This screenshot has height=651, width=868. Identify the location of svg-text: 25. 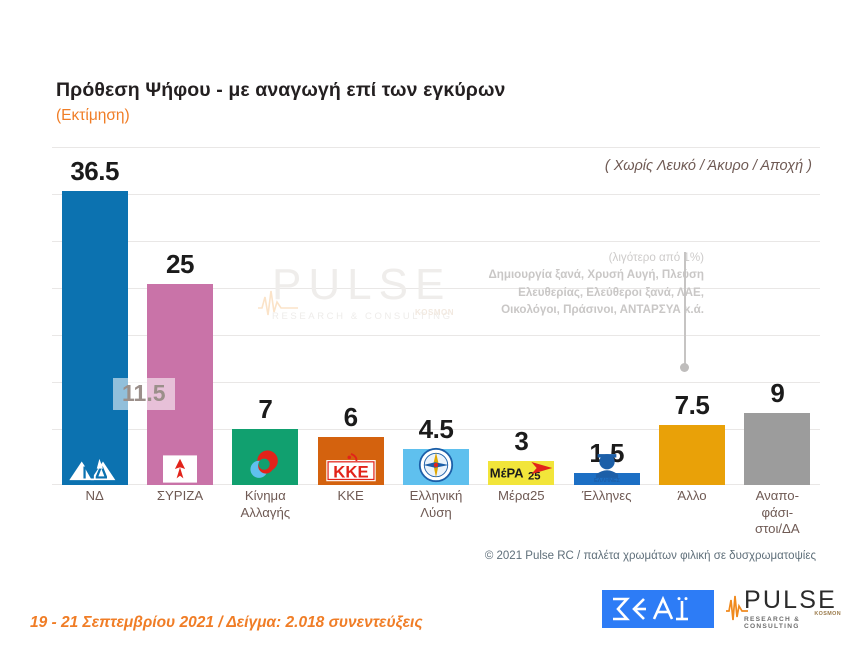
(534, 476).